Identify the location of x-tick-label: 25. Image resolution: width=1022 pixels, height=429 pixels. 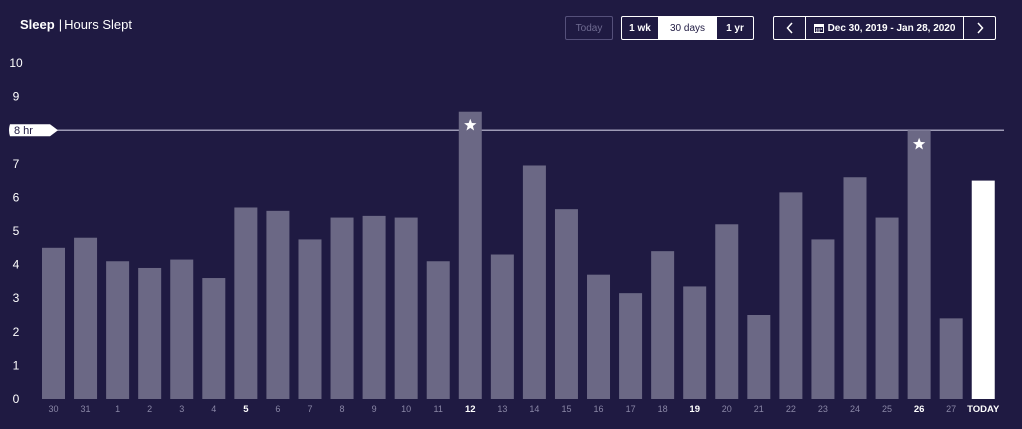
(887, 409).